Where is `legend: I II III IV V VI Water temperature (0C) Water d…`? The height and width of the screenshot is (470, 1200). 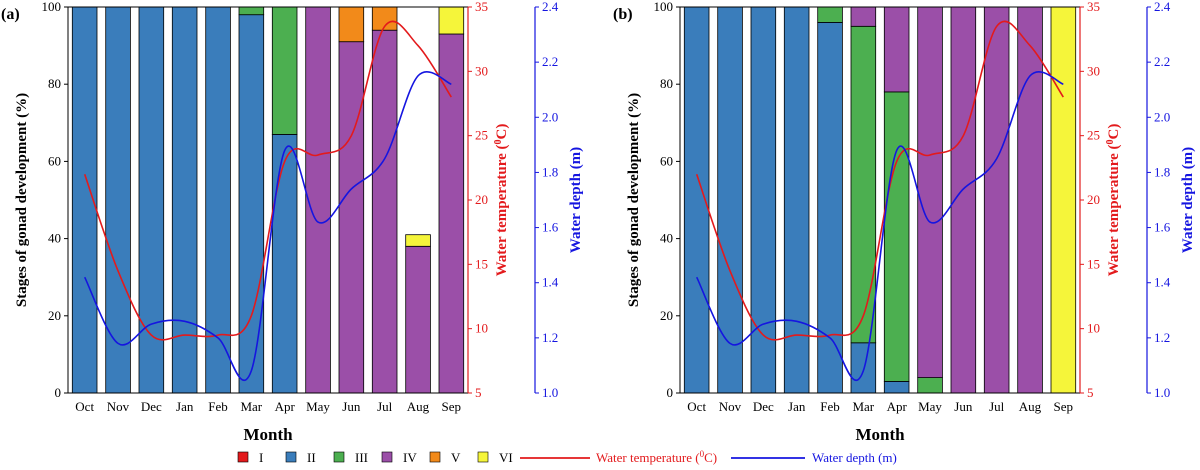
legend: I II III IV V VI Water temperature (0C) Water d… is located at coordinates (567, 457).